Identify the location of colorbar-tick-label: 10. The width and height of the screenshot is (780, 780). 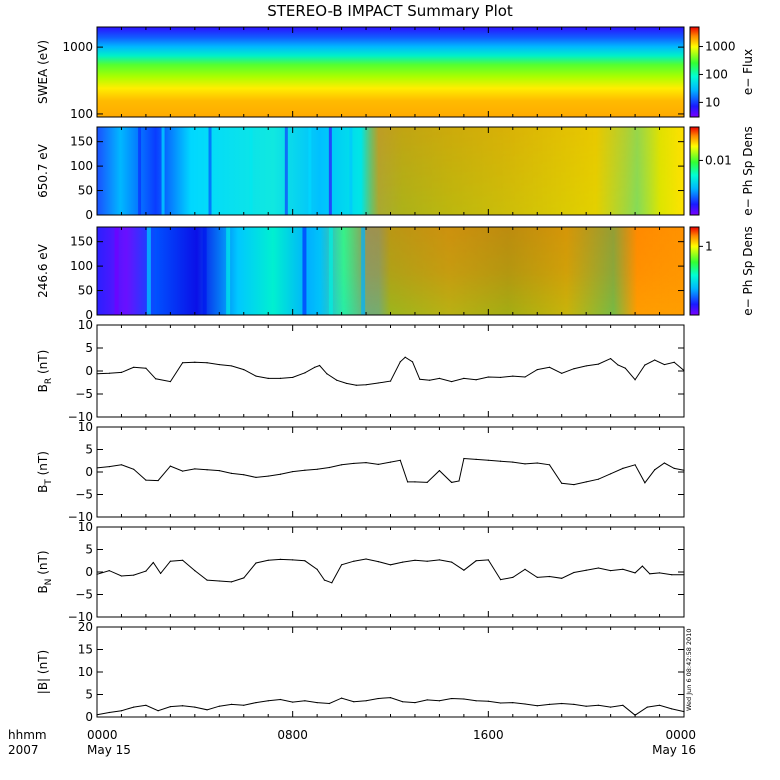
(712, 102).